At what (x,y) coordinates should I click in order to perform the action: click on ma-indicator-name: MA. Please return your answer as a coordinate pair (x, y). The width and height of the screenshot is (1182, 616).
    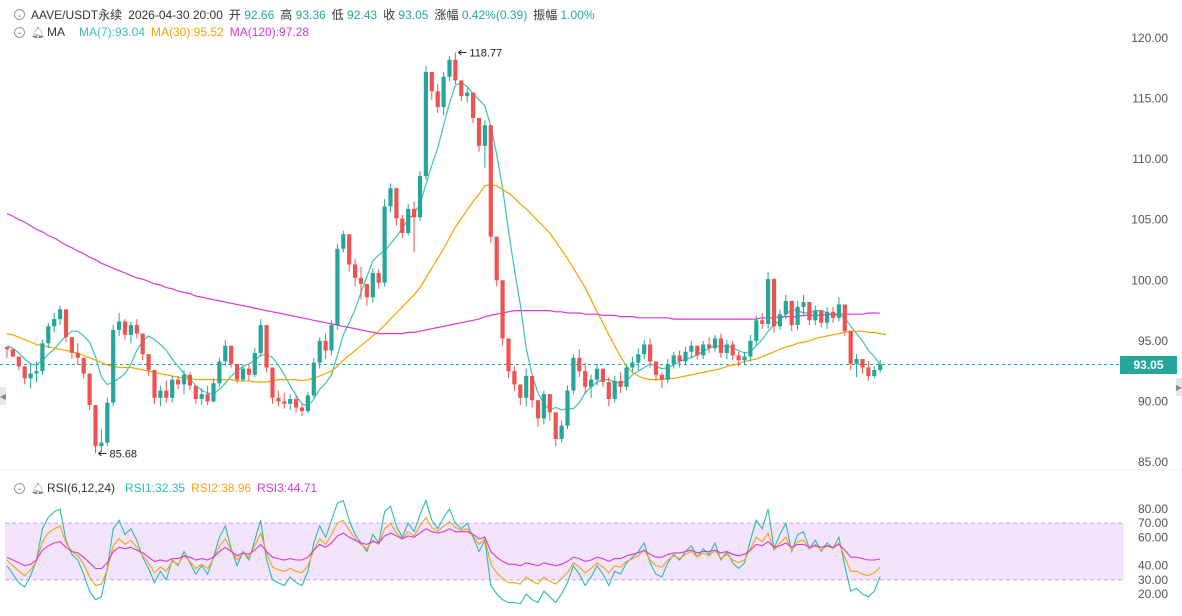
    Looking at the image, I should click on (55, 32).